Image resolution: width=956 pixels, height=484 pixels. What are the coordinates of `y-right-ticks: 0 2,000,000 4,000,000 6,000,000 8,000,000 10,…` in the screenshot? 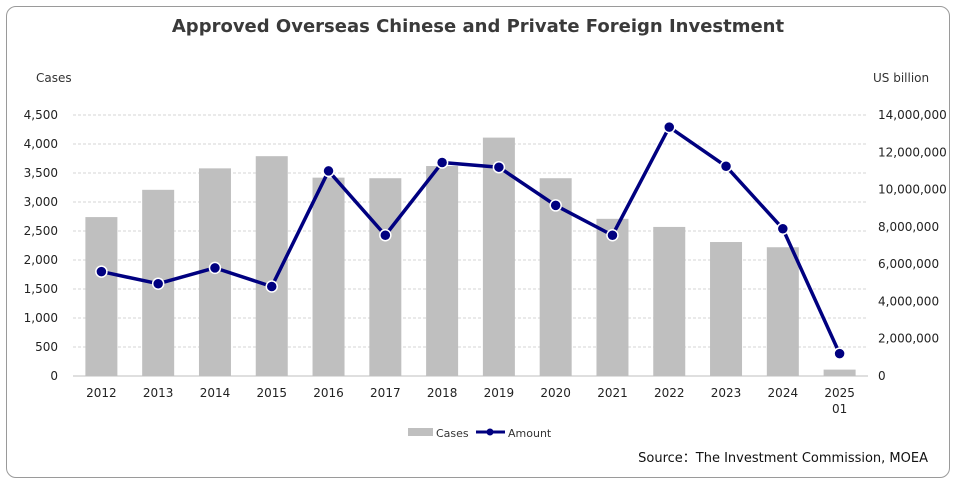 It's located at (912, 245).